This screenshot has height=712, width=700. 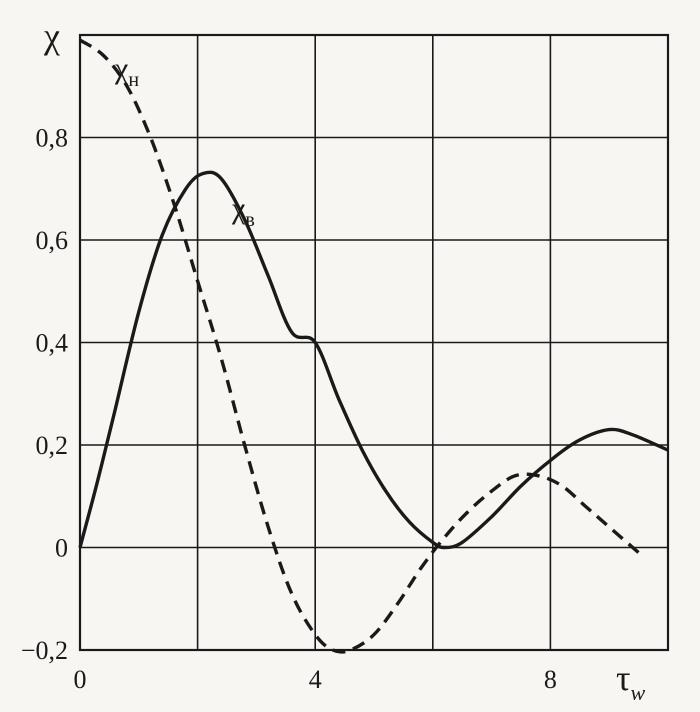 I want to click on series-label-lower-main: χ, so click(x=121, y=68).